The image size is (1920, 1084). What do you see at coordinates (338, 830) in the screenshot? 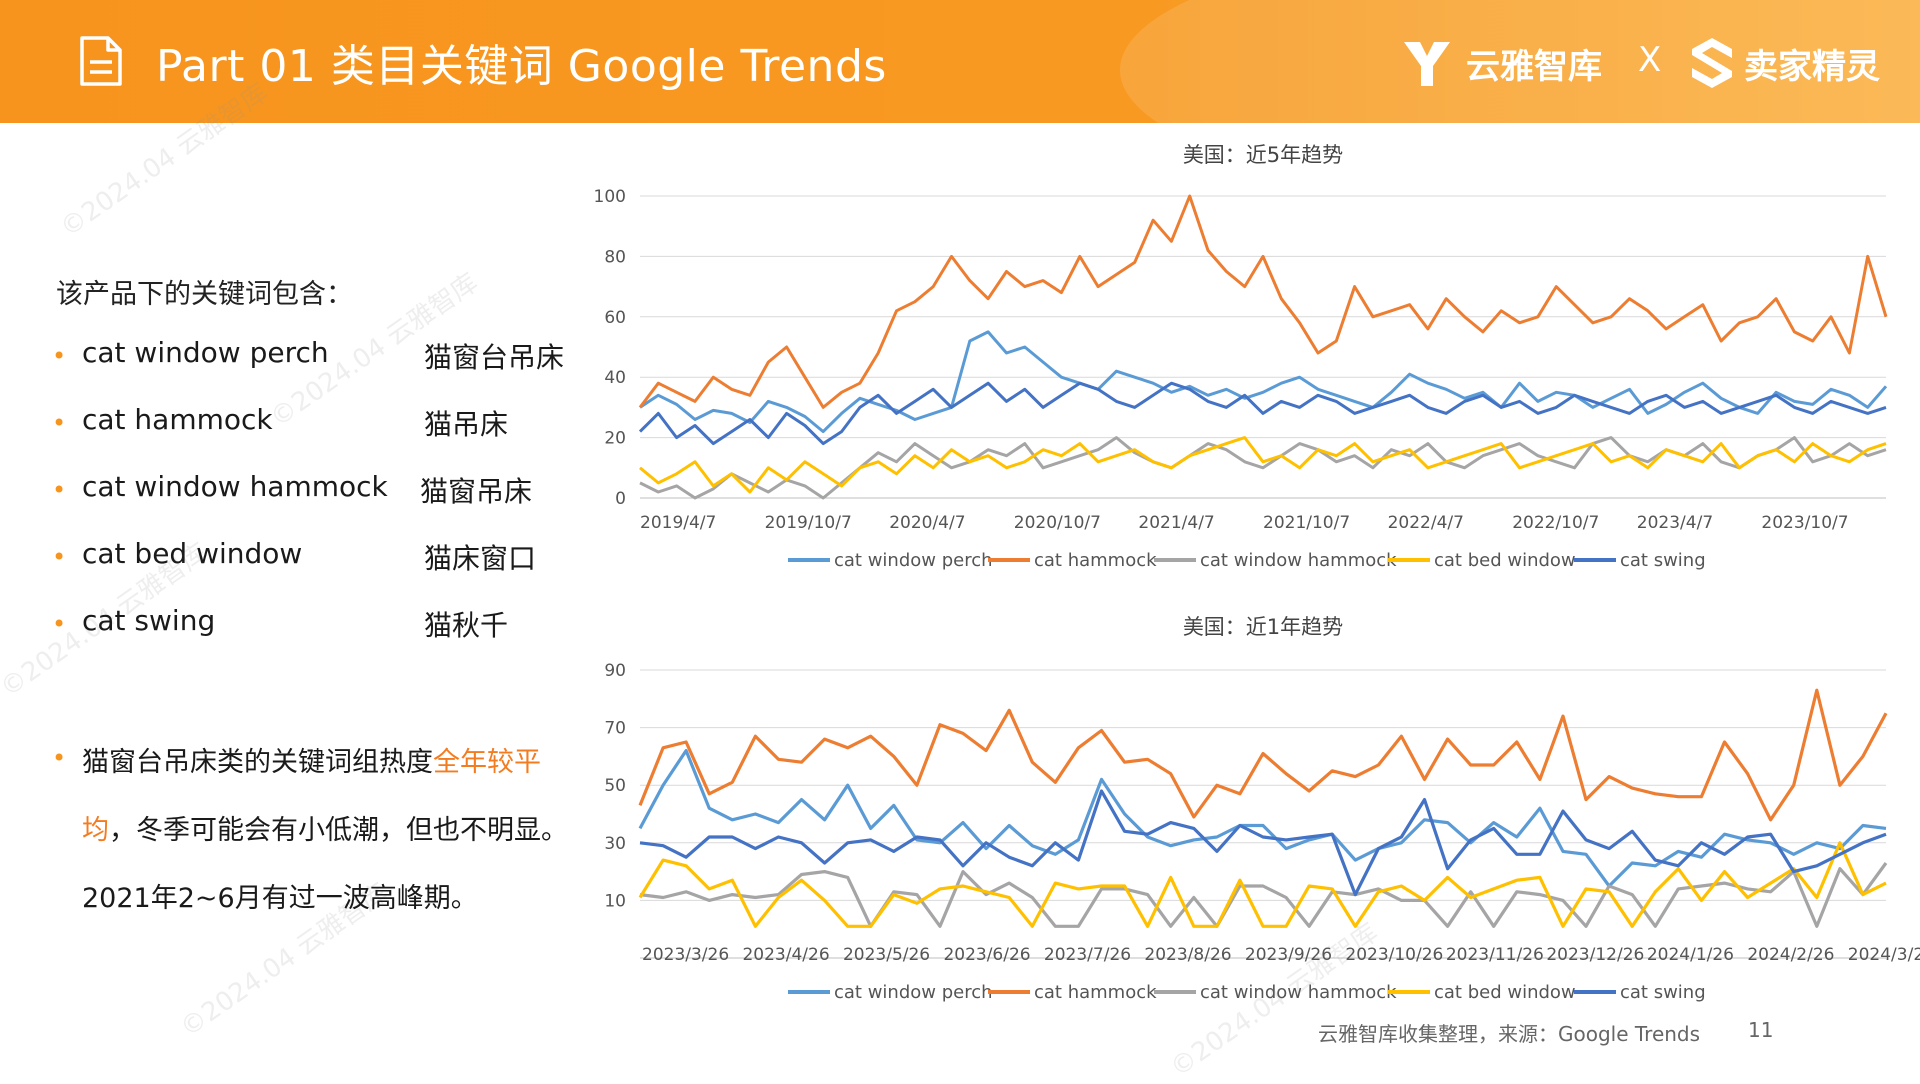
I see `summary-part2: ，冬季可能会有小低潮，但也不明显。` at bounding box center [338, 830].